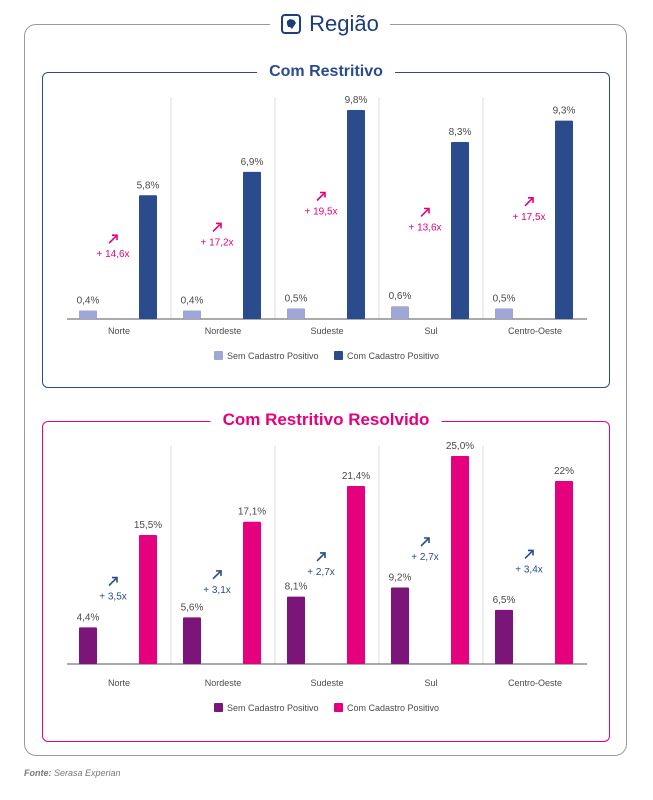  I want to click on data-label-com-cadastro: 6,9%, so click(252, 162).